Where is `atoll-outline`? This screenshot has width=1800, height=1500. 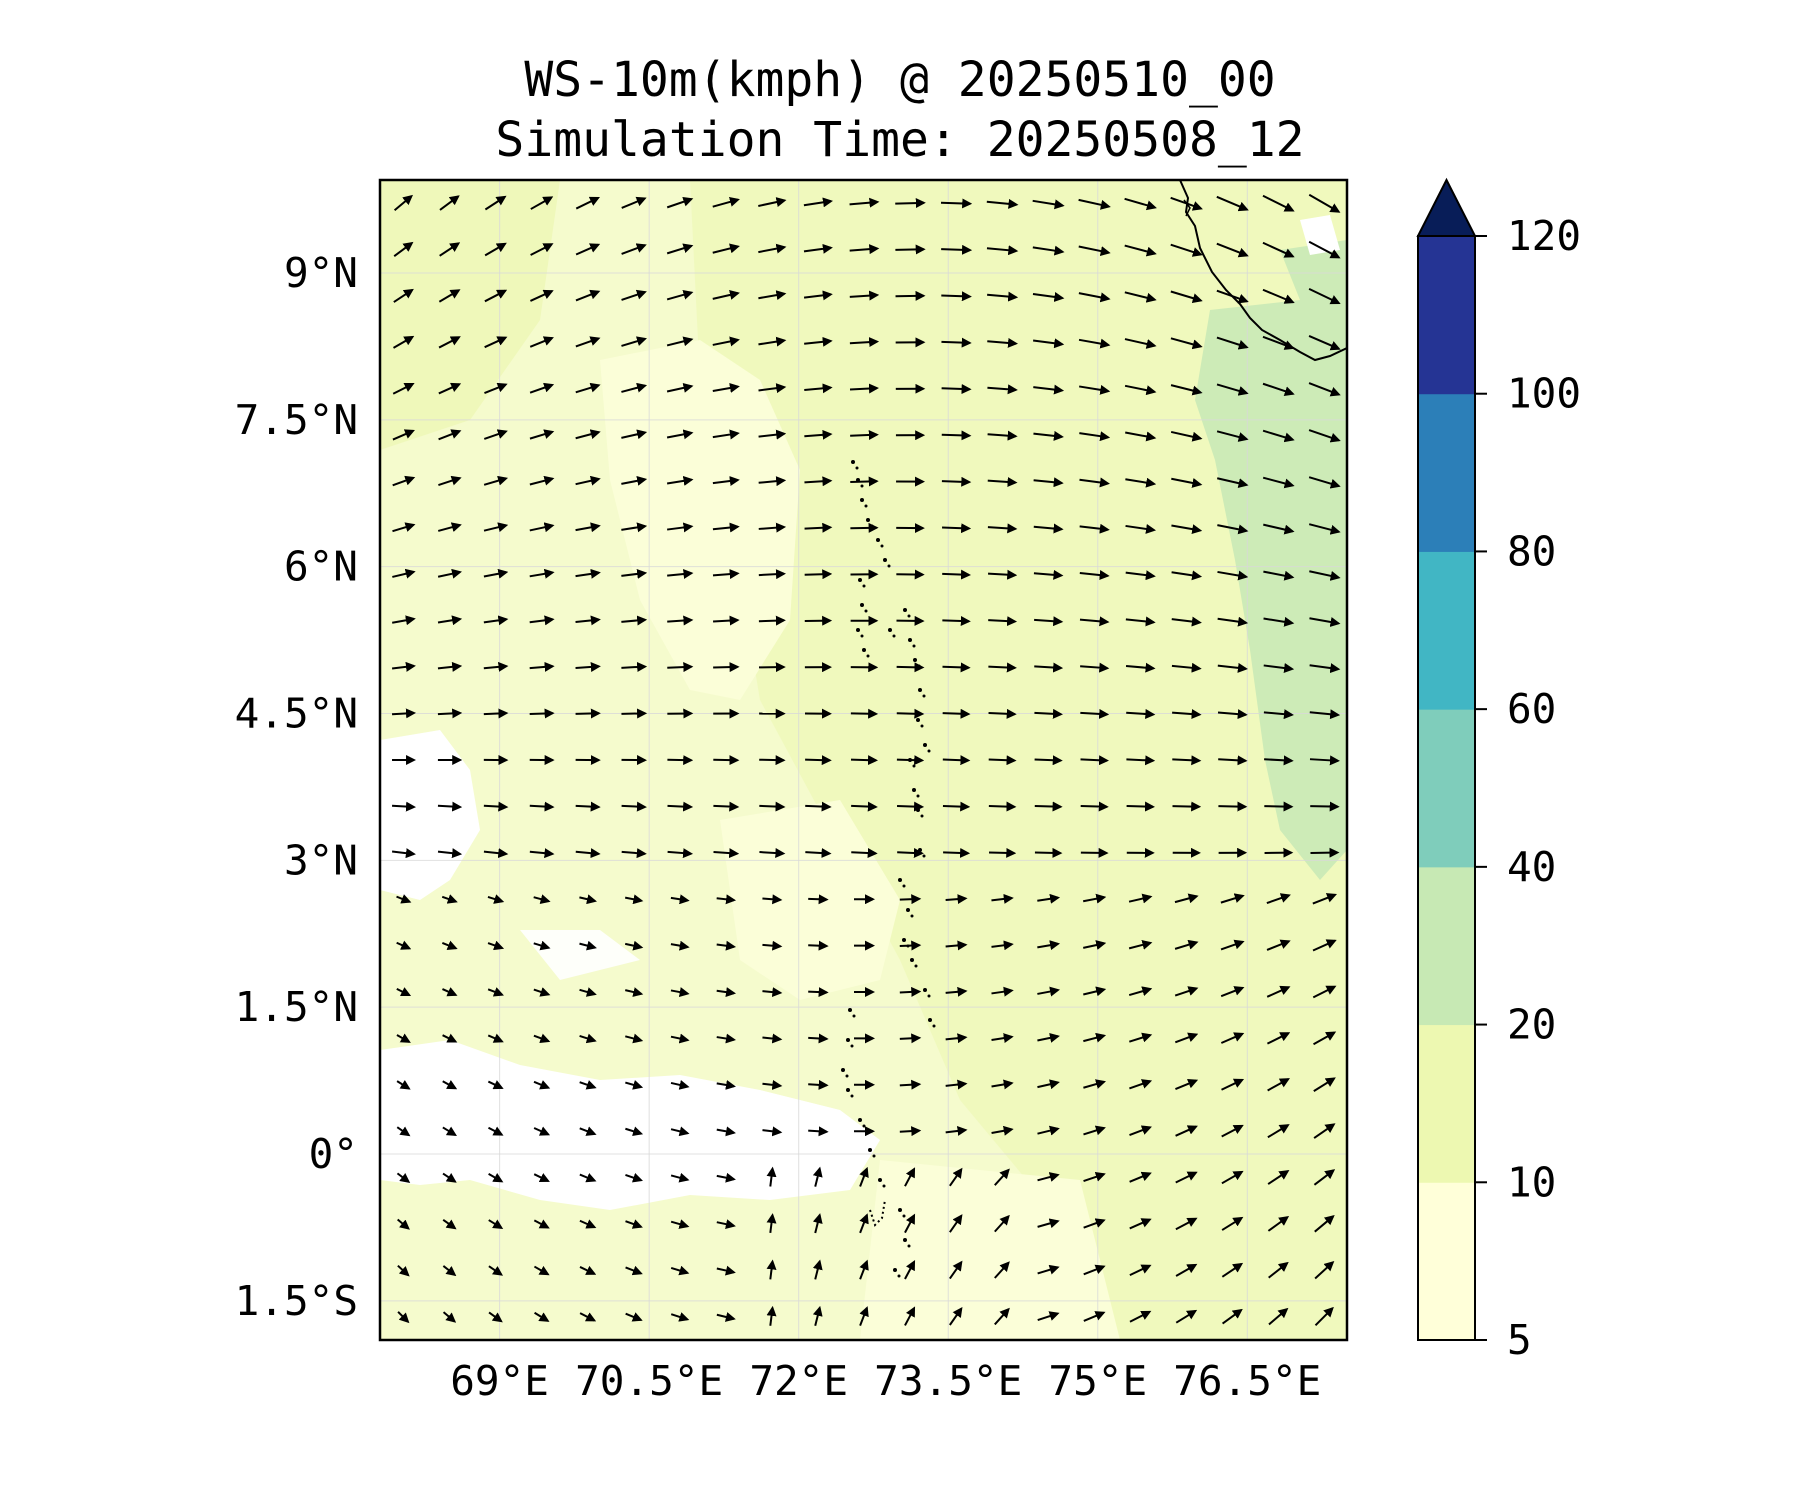 atoll-outline is located at coordinates (877, 1213).